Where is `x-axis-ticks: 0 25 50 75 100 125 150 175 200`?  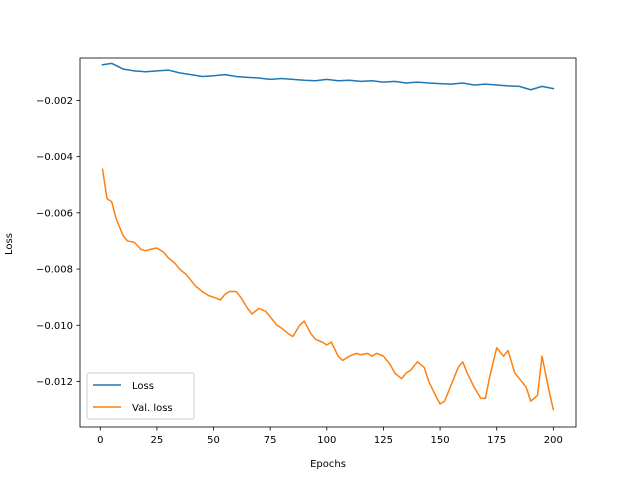
x-axis-ticks: 0 25 50 75 100 125 150 175 200 is located at coordinates (330, 436).